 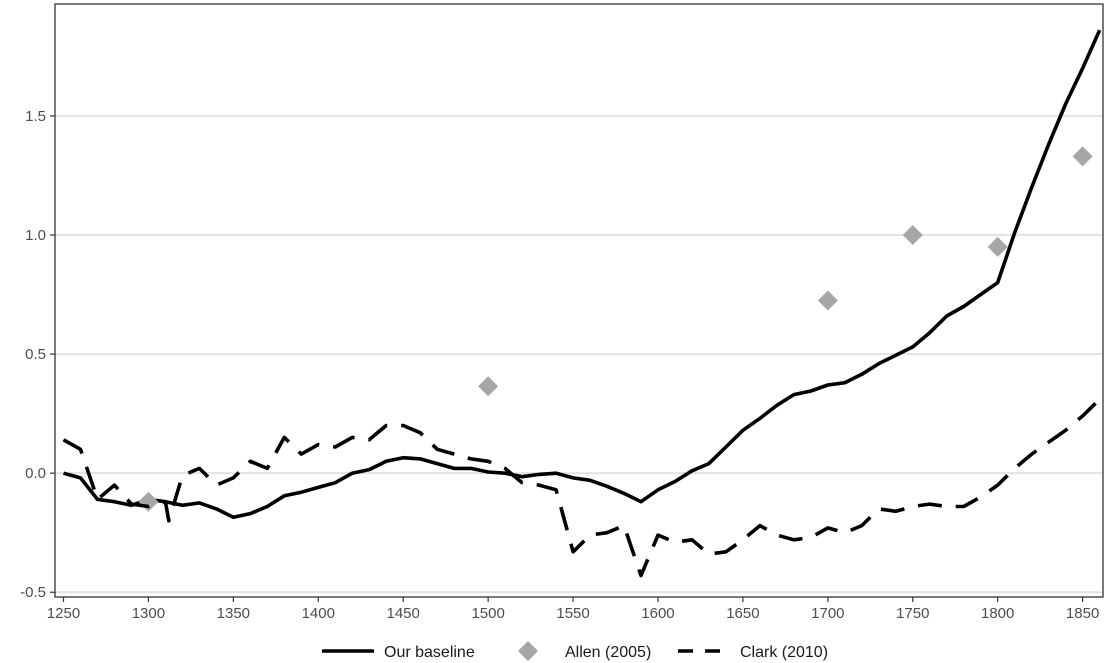 What do you see at coordinates (403, 613) in the screenshot?
I see `x-tick-label: 1450` at bounding box center [403, 613].